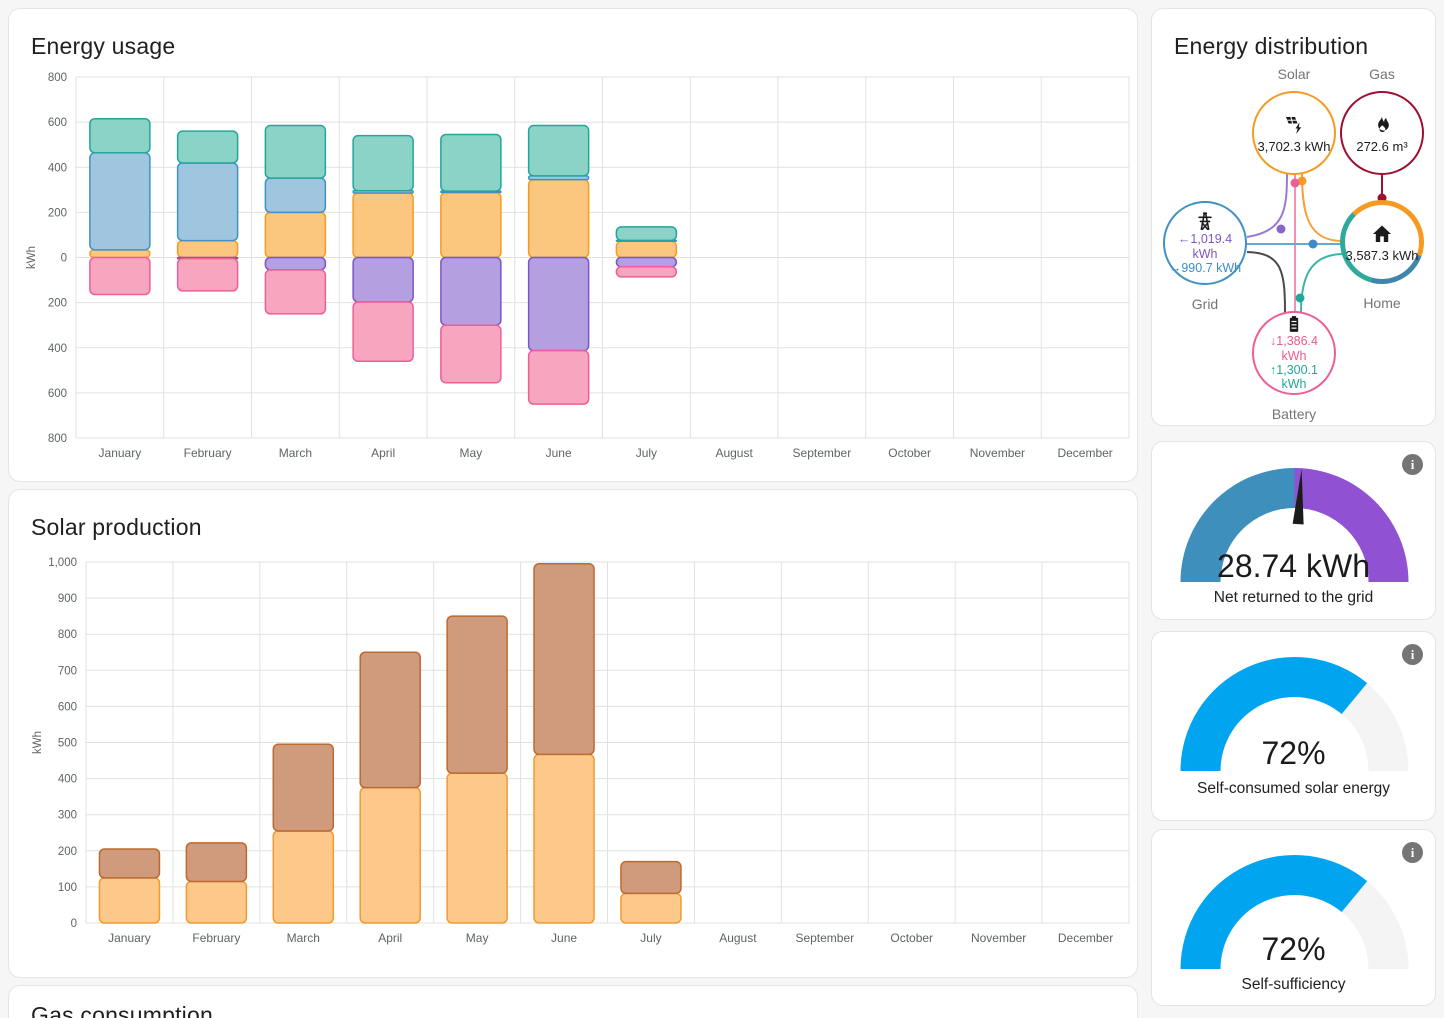  I want to click on grid-node: ←1,019.4 kWh →990.7 kWh Grid, so click(1205, 256).